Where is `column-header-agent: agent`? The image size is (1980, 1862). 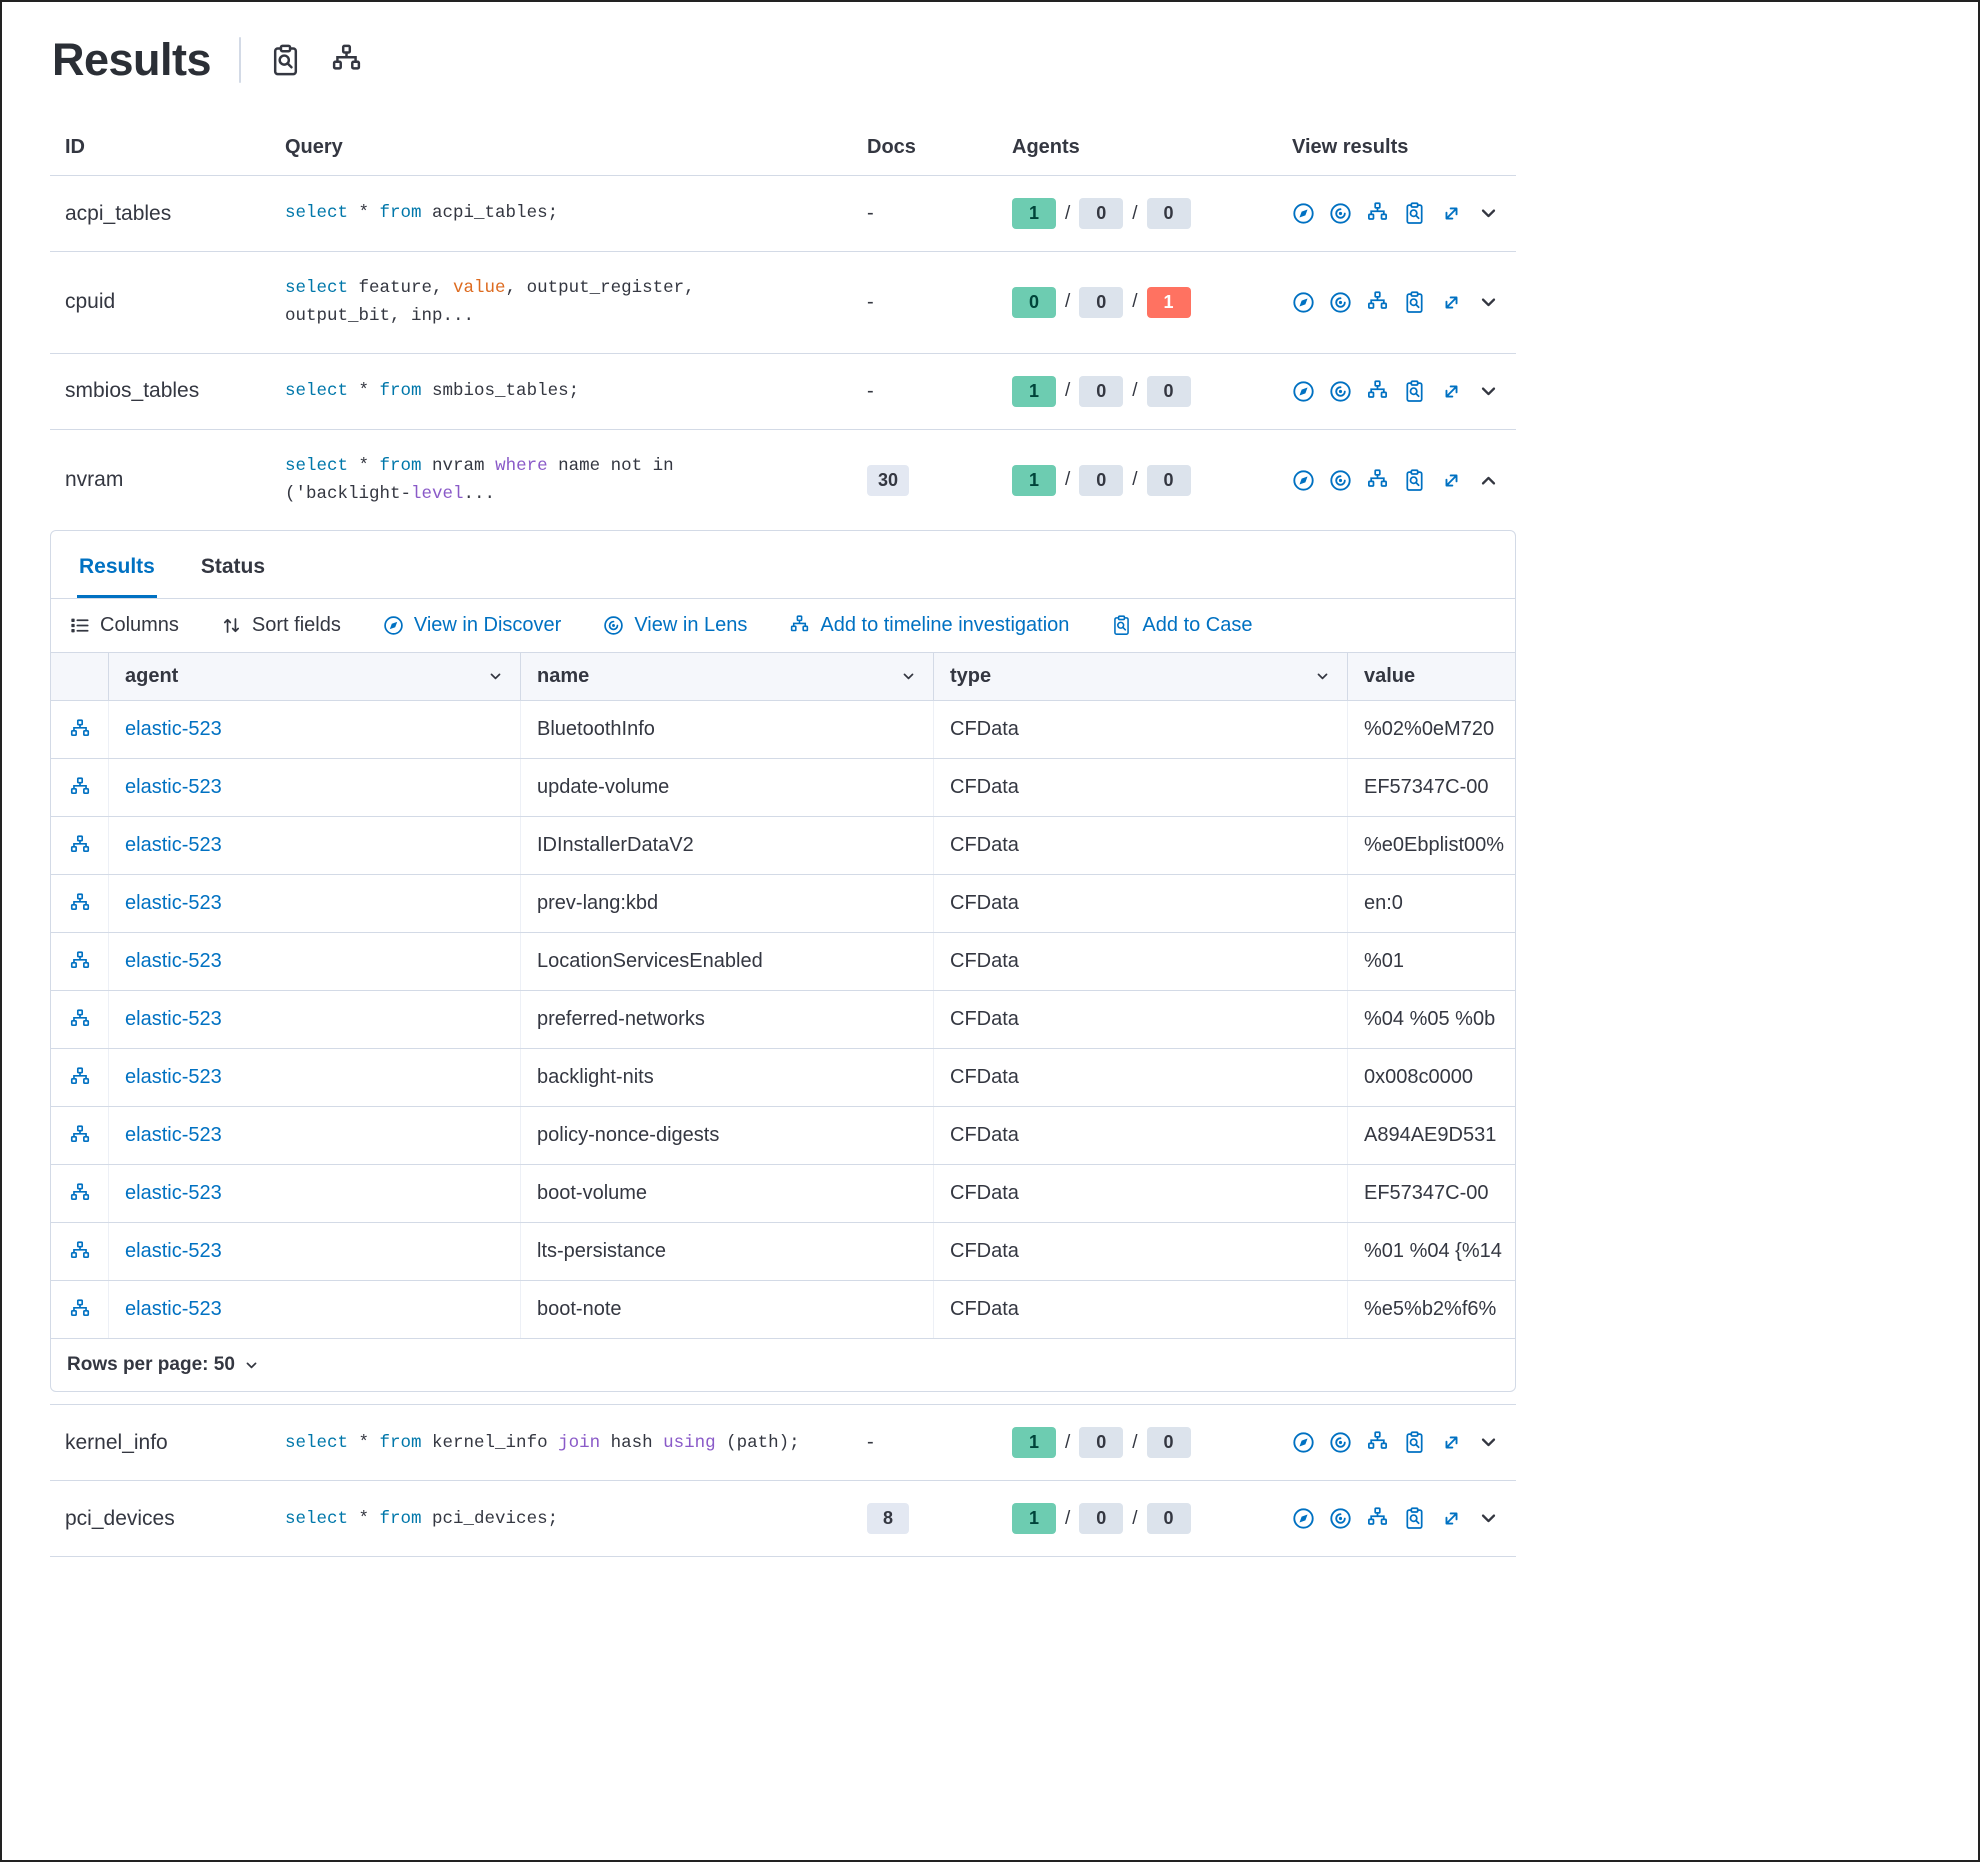 column-header-agent: agent is located at coordinates (315, 677).